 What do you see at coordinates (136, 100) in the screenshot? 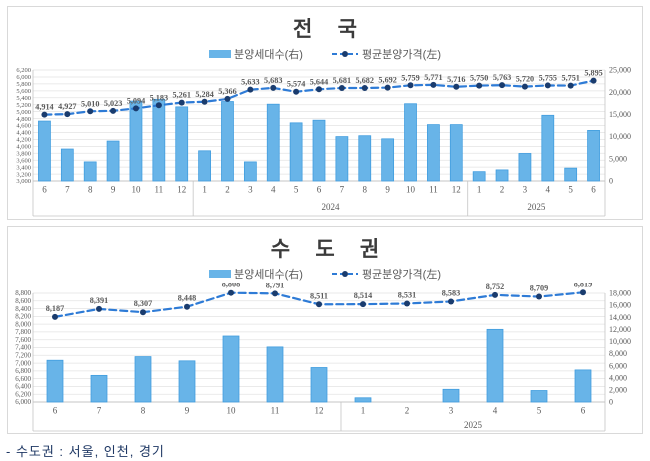
I see `data-label: 5,094` at bounding box center [136, 100].